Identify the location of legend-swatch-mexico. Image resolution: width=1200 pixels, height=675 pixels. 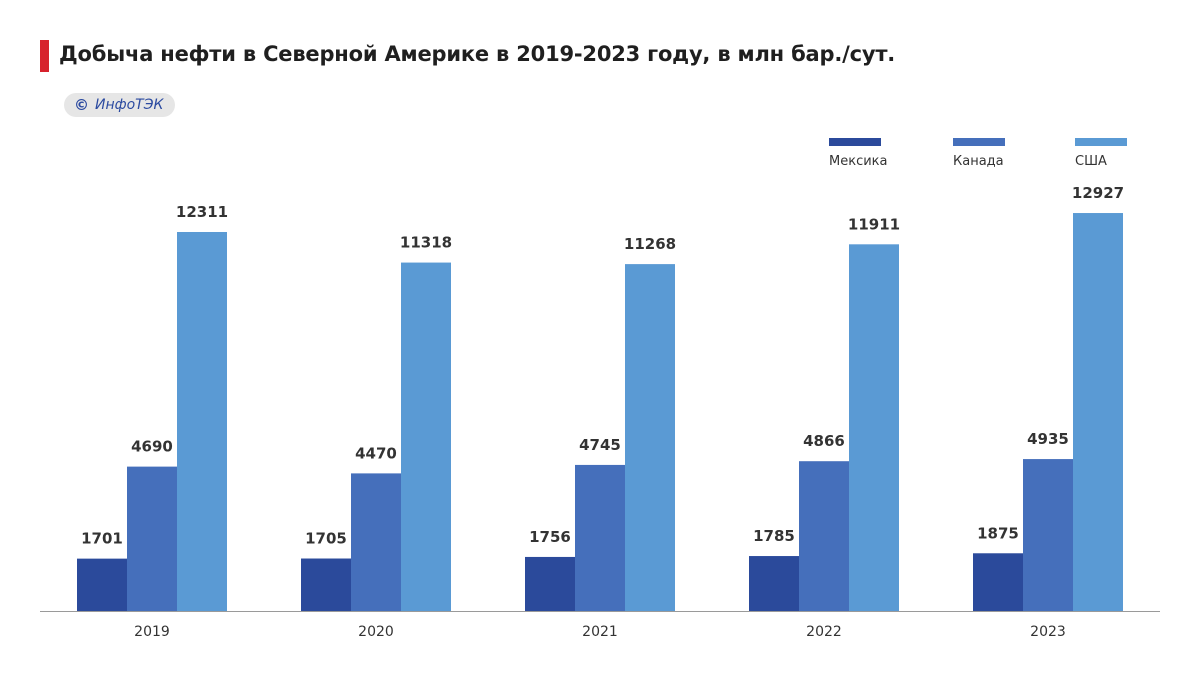
(855, 142).